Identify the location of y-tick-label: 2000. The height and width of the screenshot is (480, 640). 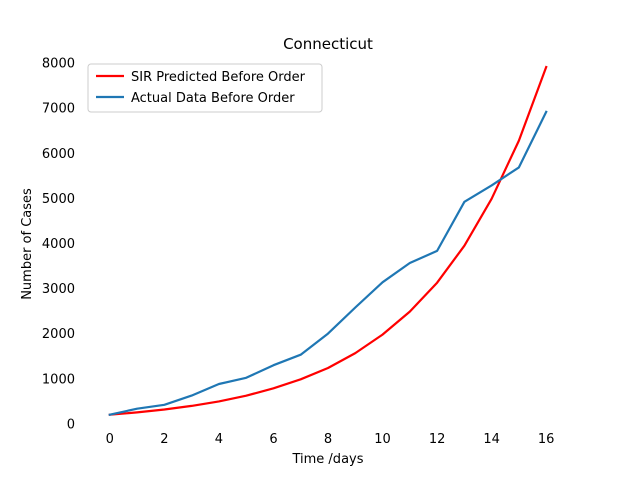
(58, 334).